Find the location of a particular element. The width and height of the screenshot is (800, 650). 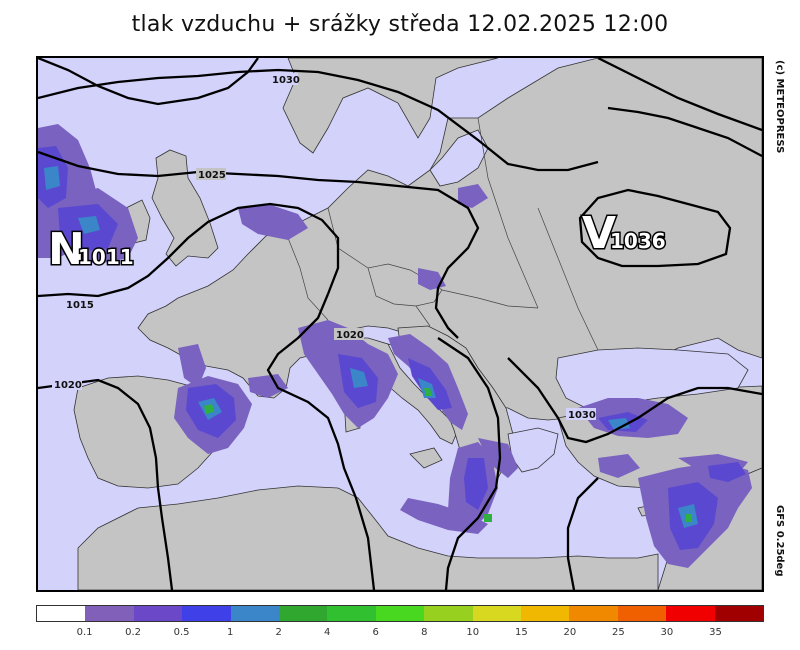

isobar-east-north is located at coordinates (684, 132).